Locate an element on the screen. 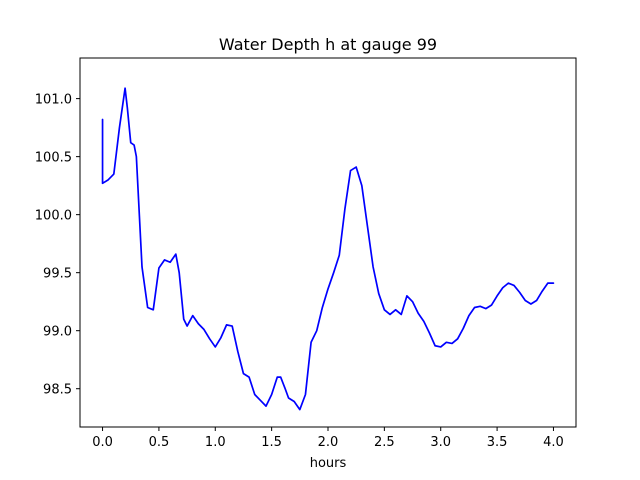  x-tick-label: 2.5 is located at coordinates (384, 442).